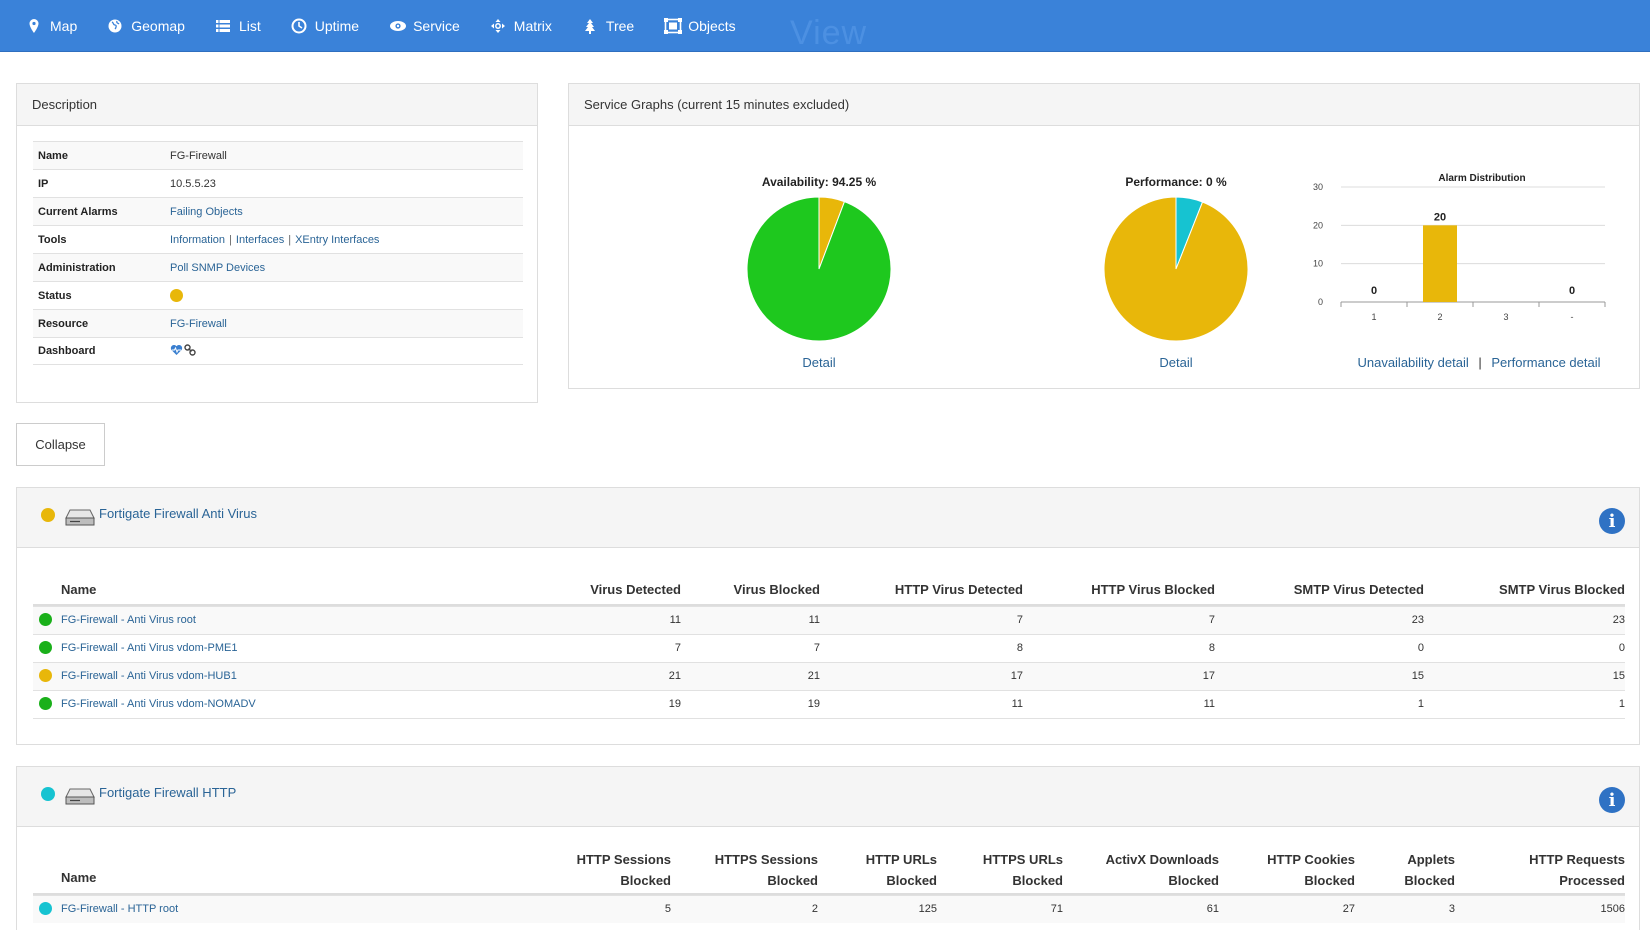 This screenshot has width=1650, height=930. What do you see at coordinates (424, 26) in the screenshot?
I see `nav-item-service: Service` at bounding box center [424, 26].